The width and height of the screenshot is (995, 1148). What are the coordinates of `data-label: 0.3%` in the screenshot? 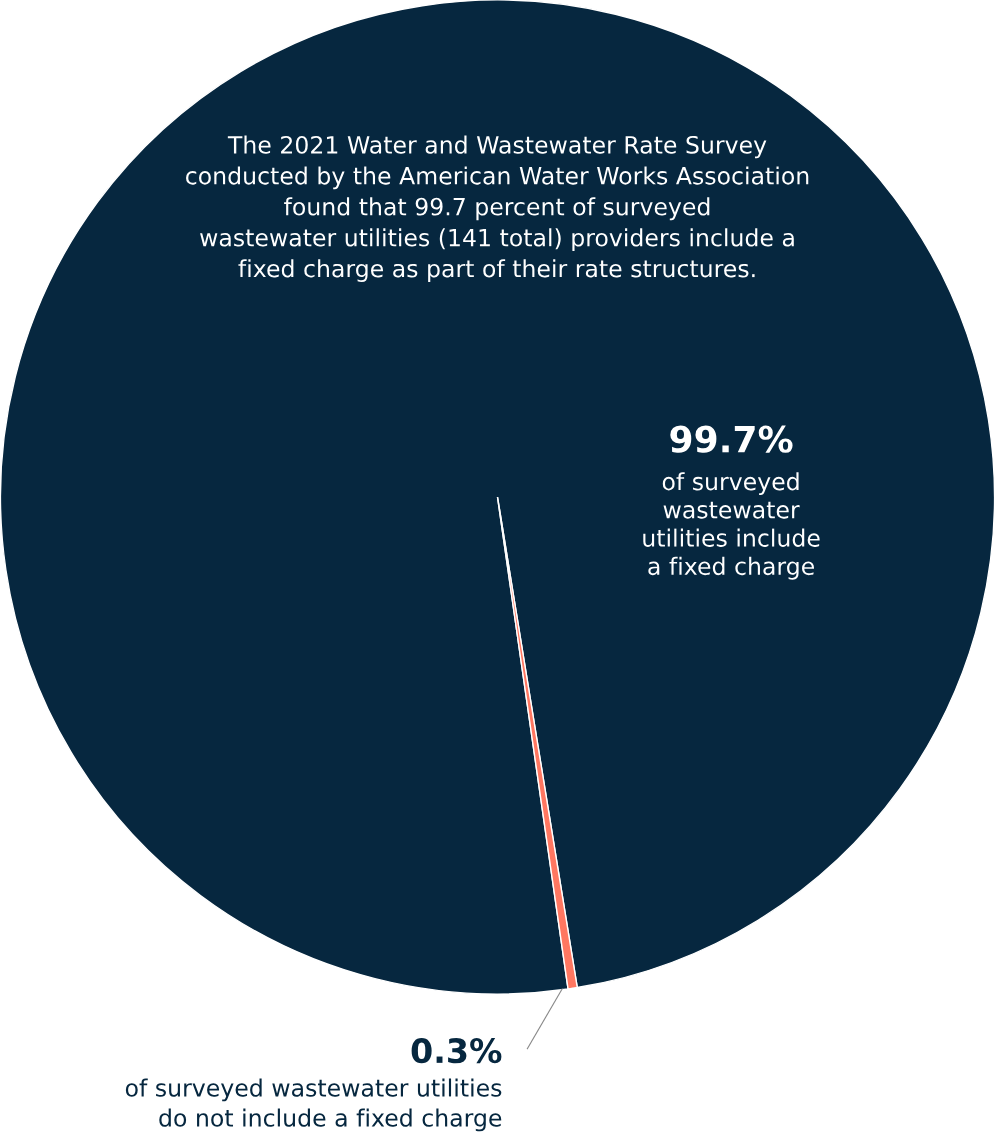 It's located at (456, 1051).